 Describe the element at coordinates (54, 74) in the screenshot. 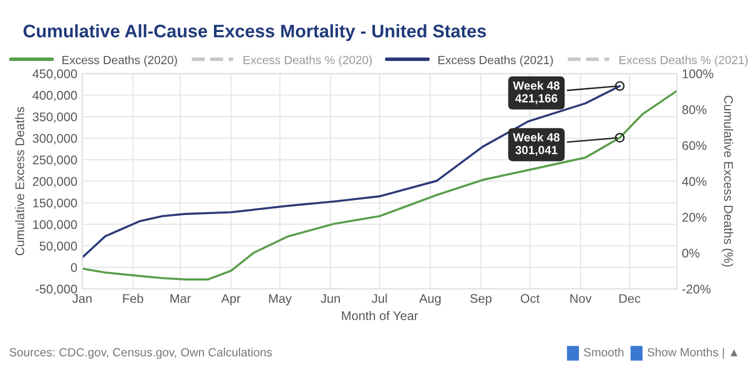

I see `y-tick-label: 450,000` at that location.